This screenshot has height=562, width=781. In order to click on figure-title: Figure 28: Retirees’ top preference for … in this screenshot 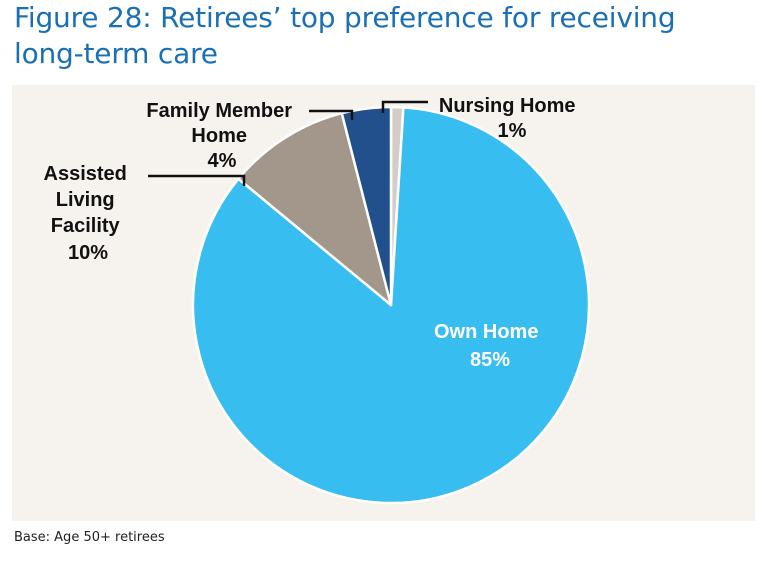, I will do `click(384, 36)`.